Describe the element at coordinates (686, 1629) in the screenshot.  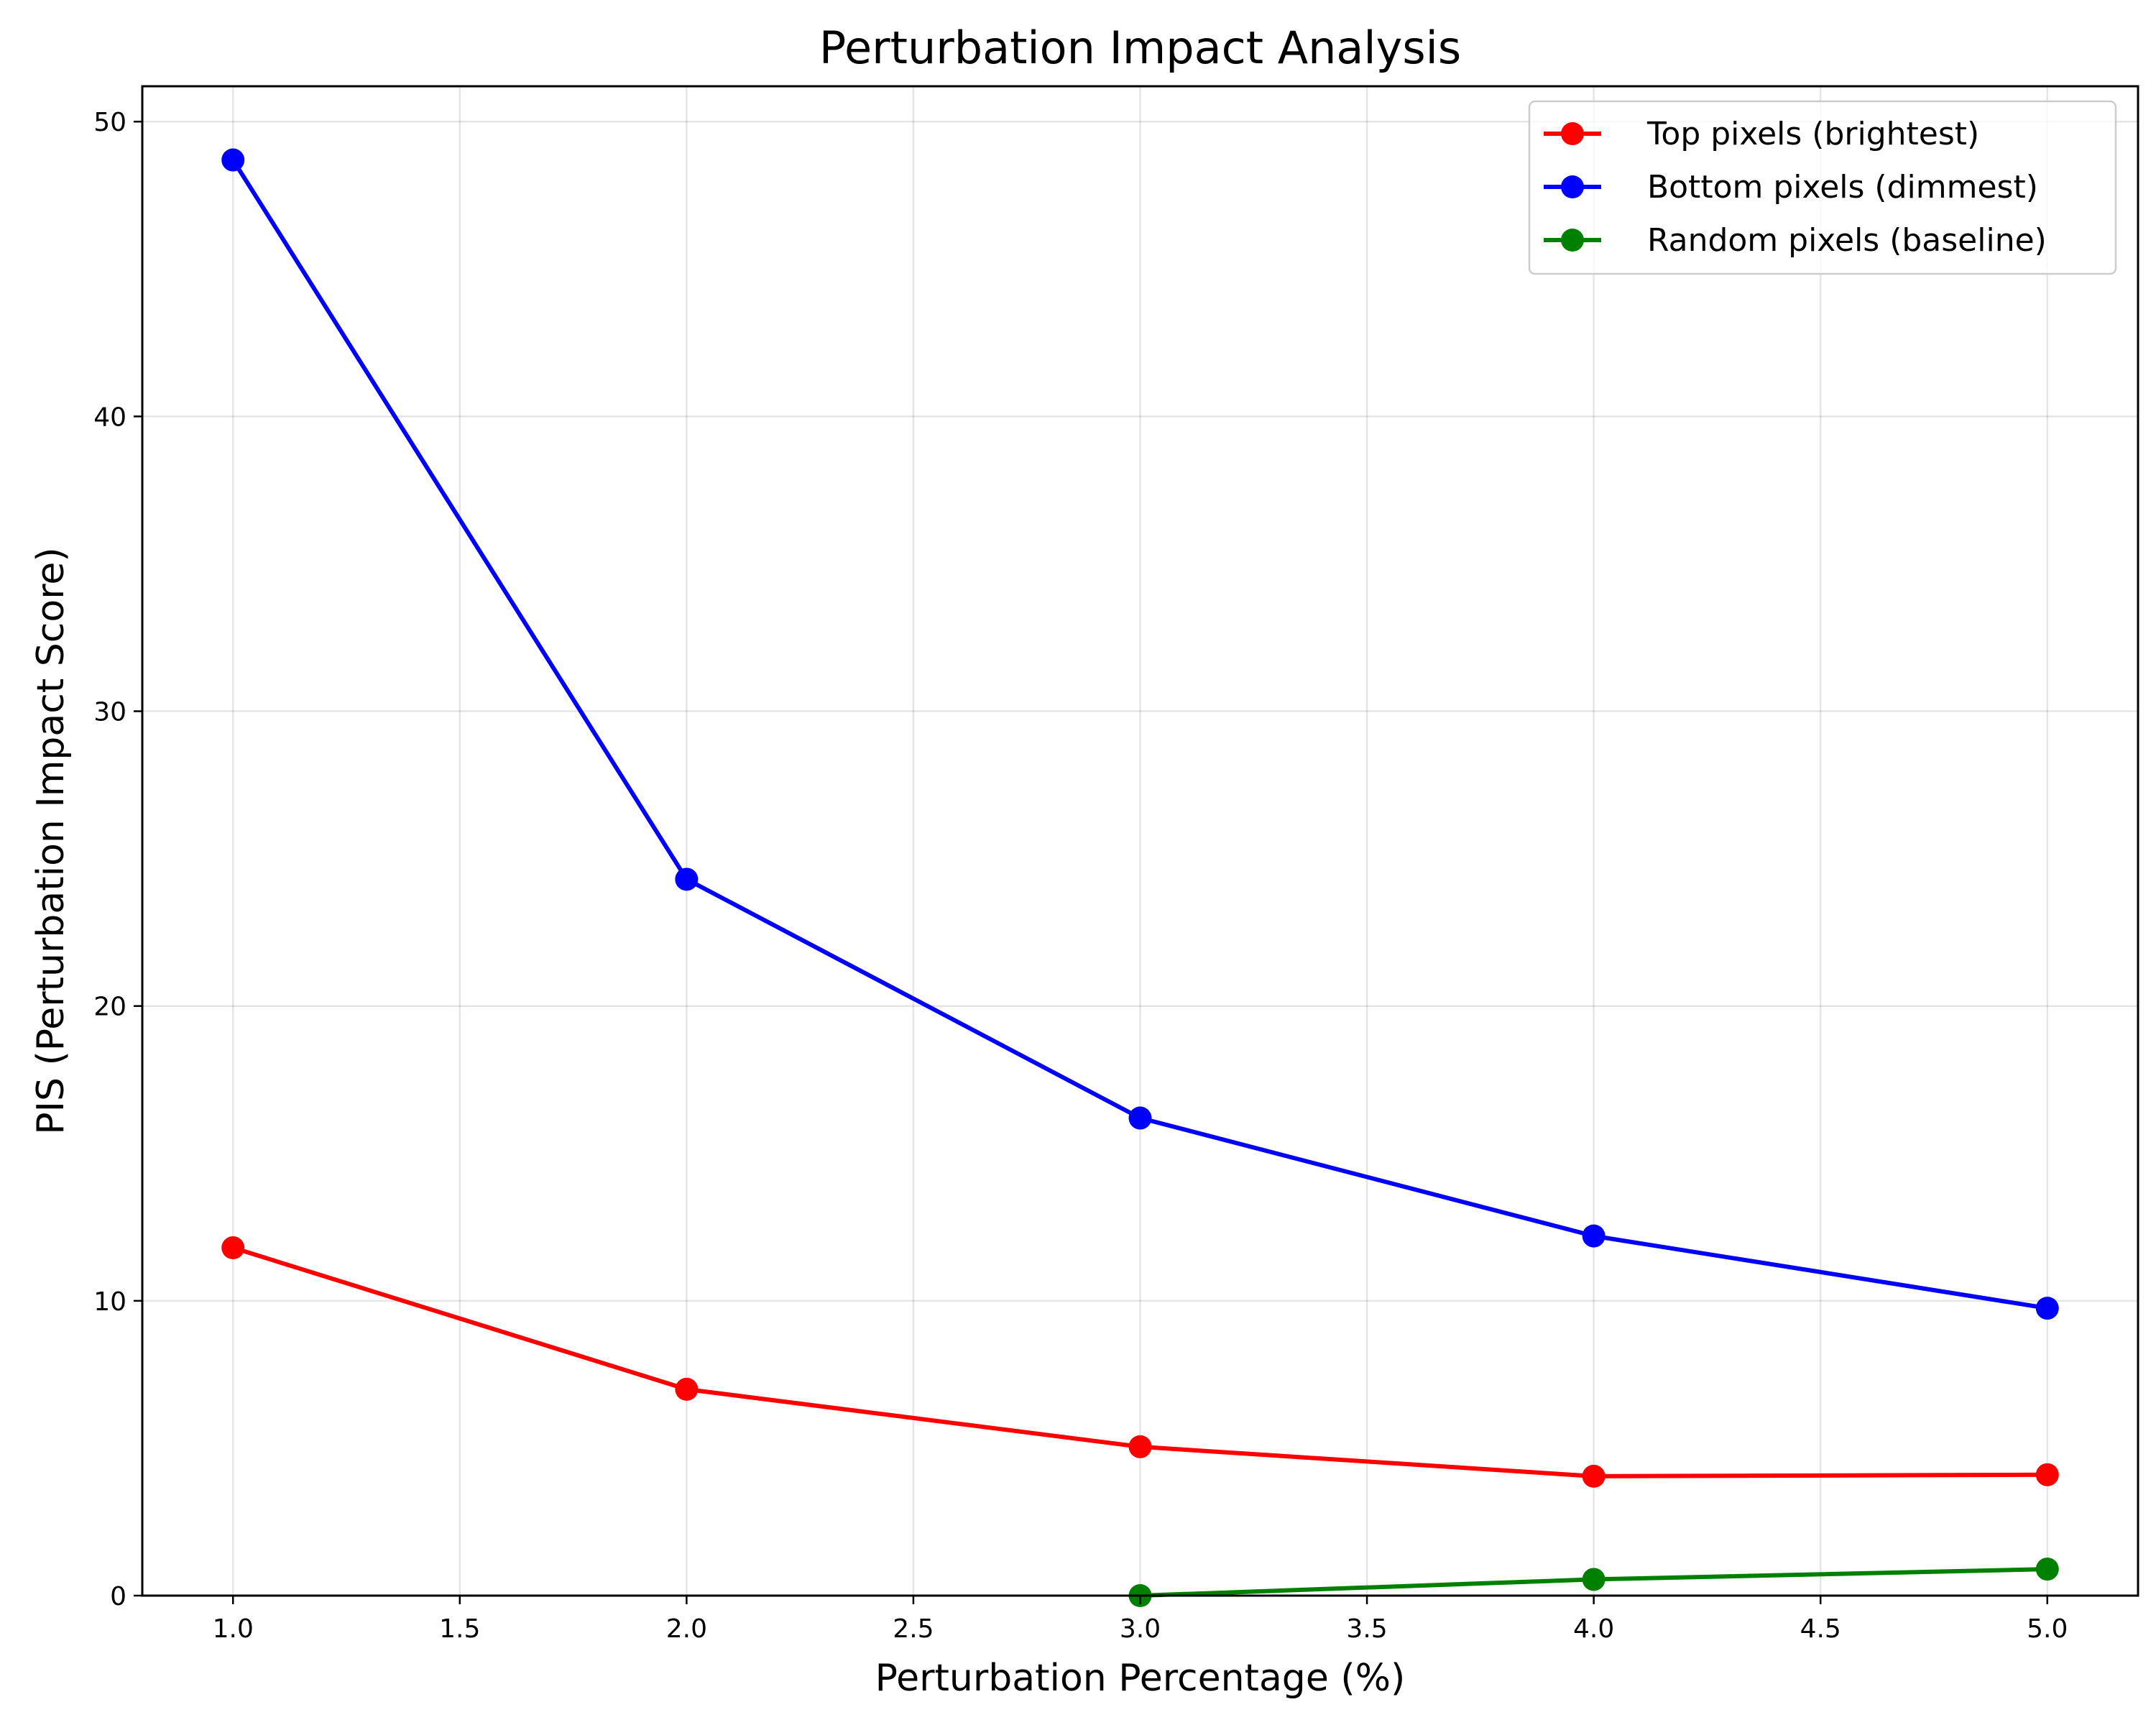
I see `x-tick-label: 2.0` at that location.